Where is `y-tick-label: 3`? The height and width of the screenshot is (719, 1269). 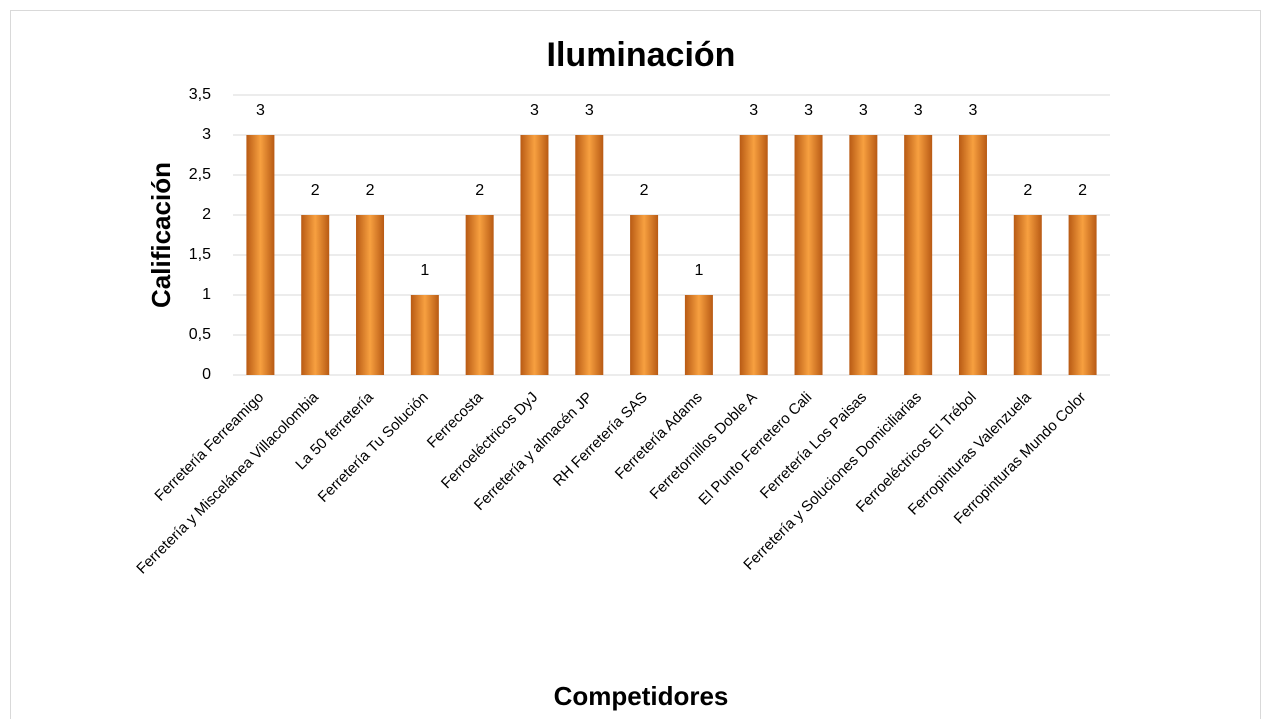
y-tick-label: 3 is located at coordinates (206, 134).